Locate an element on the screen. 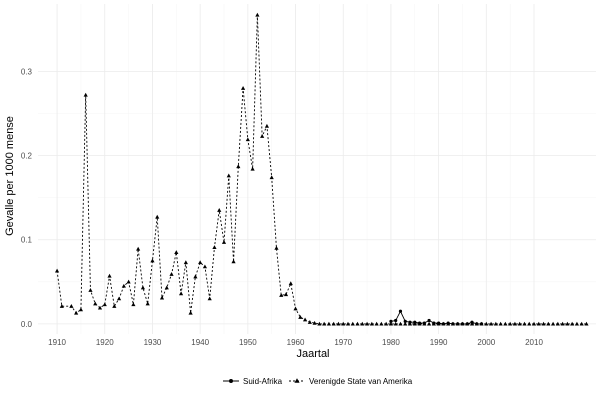 The width and height of the screenshot is (600, 401). y-tick-label: 0.2 is located at coordinates (27, 156).